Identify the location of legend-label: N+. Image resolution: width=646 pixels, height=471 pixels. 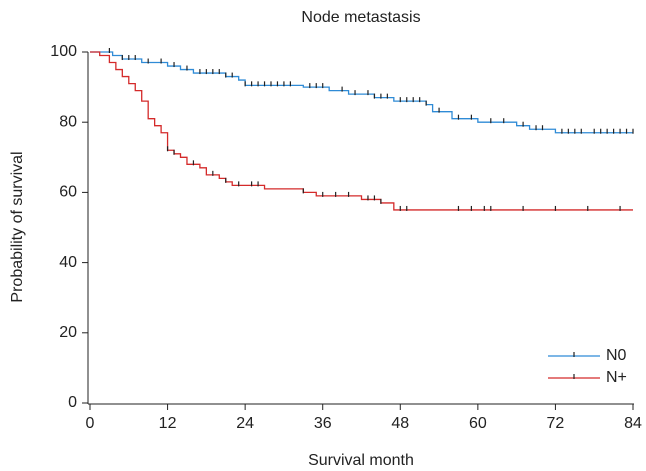
(616, 377).